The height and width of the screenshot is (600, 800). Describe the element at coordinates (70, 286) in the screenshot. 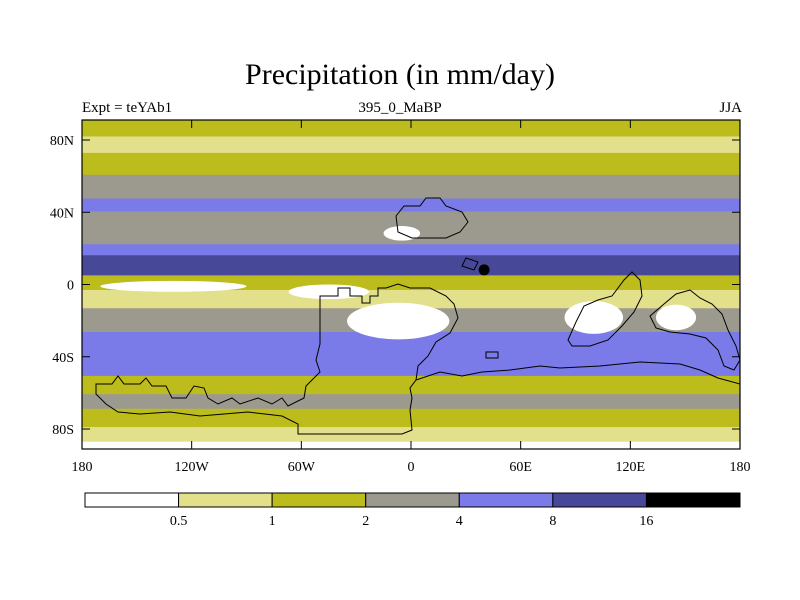

I see `y-tick-label: 0` at that location.